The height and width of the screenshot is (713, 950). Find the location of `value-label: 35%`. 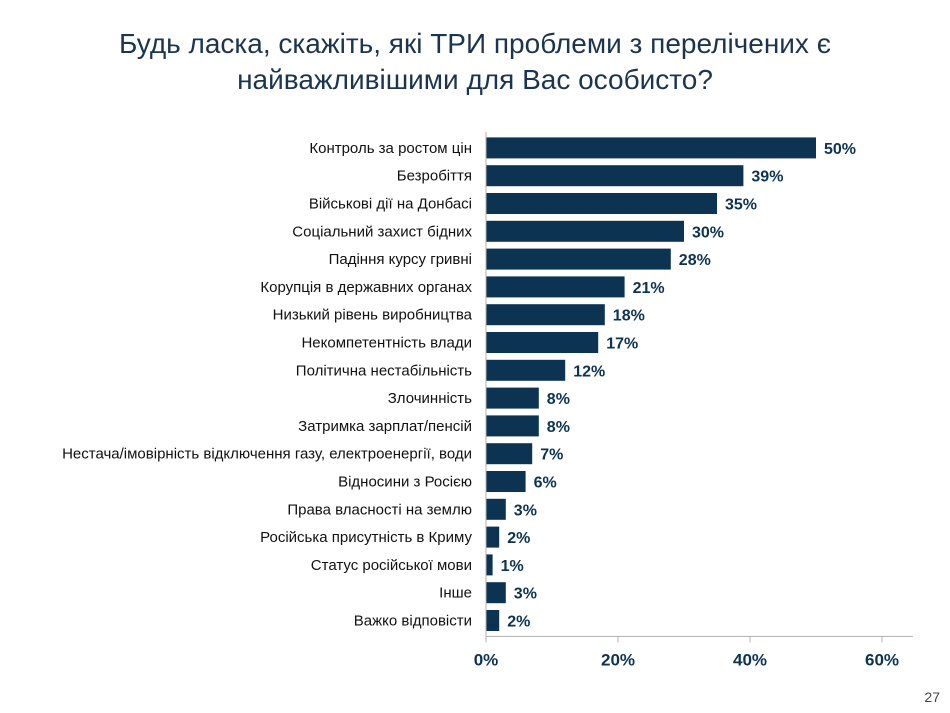

value-label: 35% is located at coordinates (741, 205).